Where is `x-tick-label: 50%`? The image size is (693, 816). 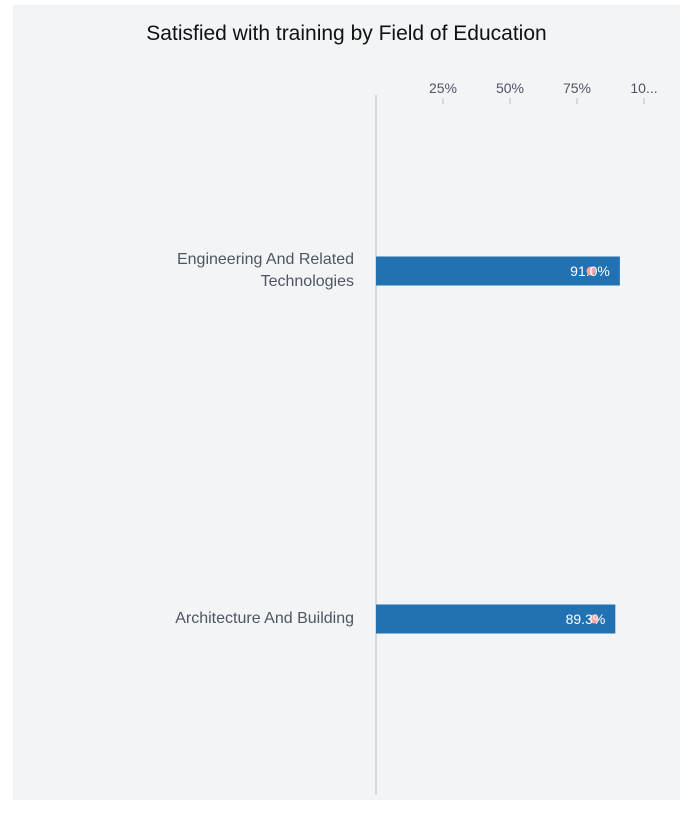 x-tick-label: 50% is located at coordinates (510, 88).